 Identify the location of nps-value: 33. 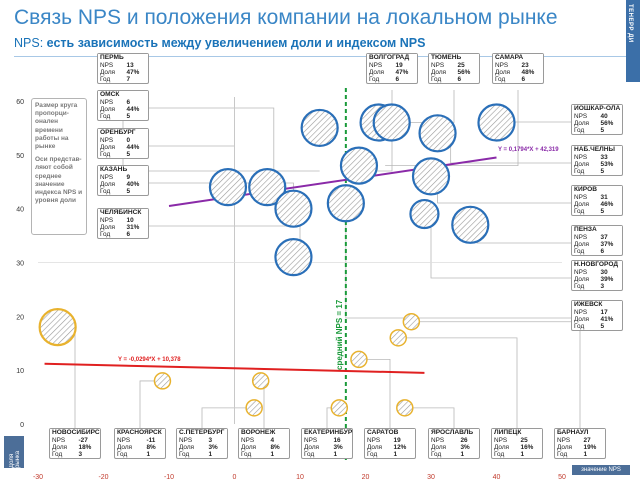
(604, 157).